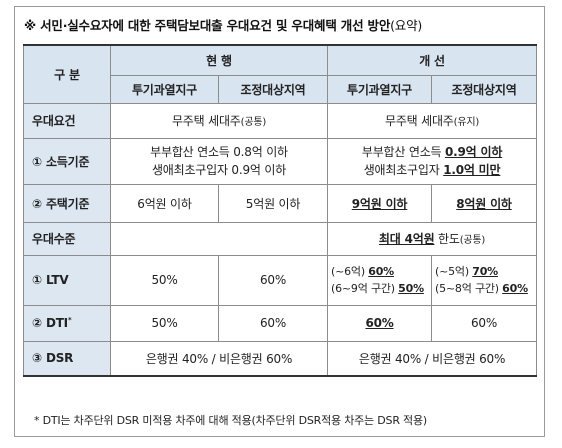 Image resolution: width=562 pixels, height=448 pixels. Describe the element at coordinates (380, 323) in the screenshot. I see `dti-improved-a: 60%` at that location.